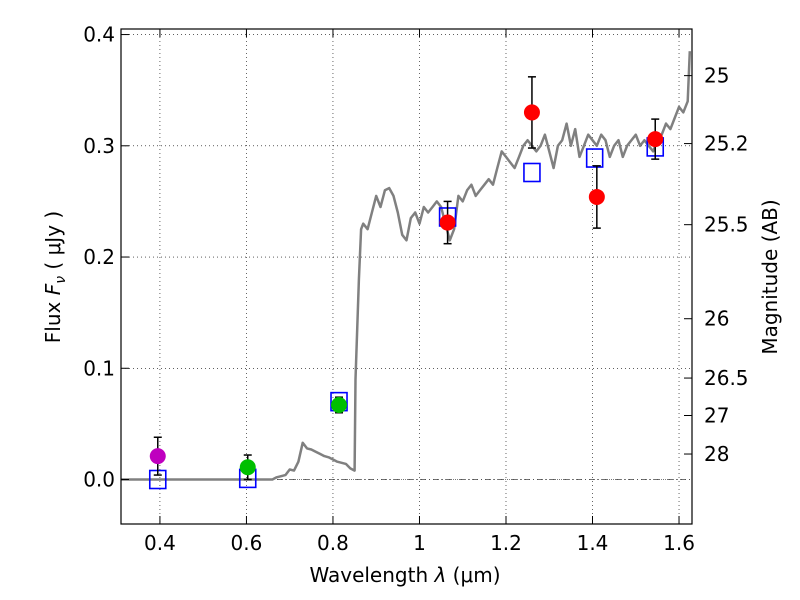 This screenshot has height=600, width=800. What do you see at coordinates (716, 454) in the screenshot?
I see `y2-tick-label: 28` at bounding box center [716, 454].